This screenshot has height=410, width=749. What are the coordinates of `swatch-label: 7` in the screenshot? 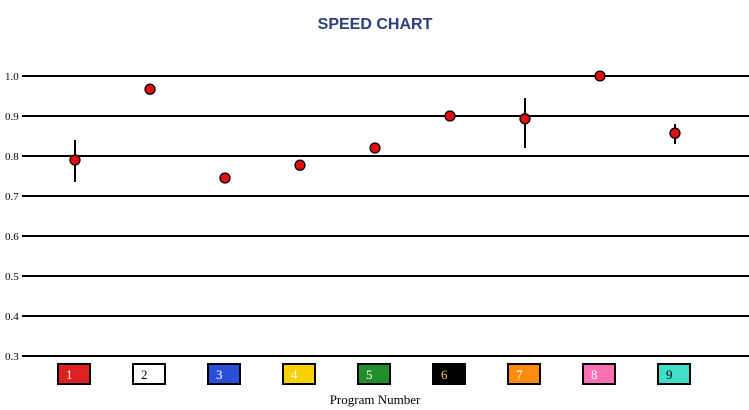 It's located at (519, 374).